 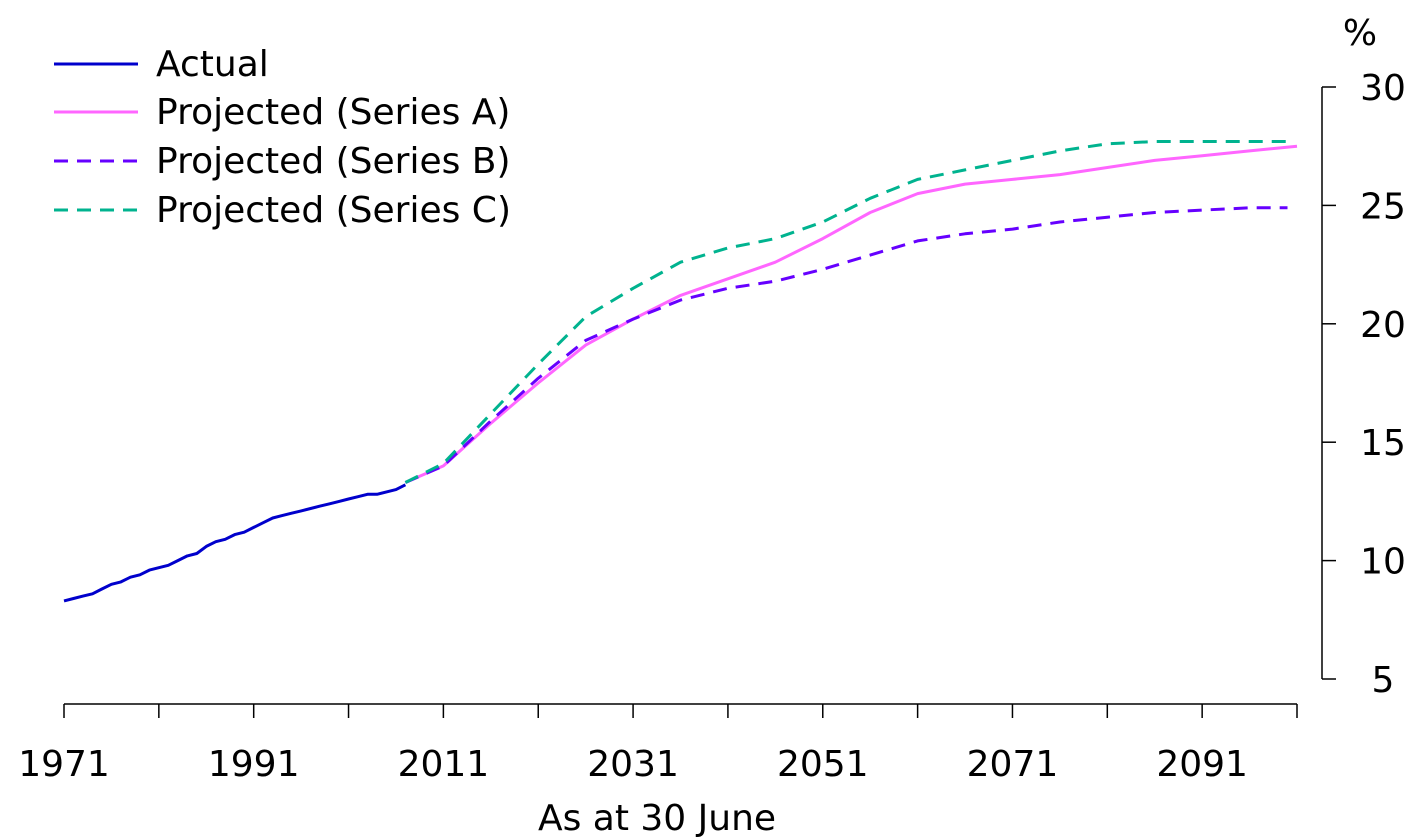 I want to click on x-tick-label: 1991, so click(x=254, y=764).